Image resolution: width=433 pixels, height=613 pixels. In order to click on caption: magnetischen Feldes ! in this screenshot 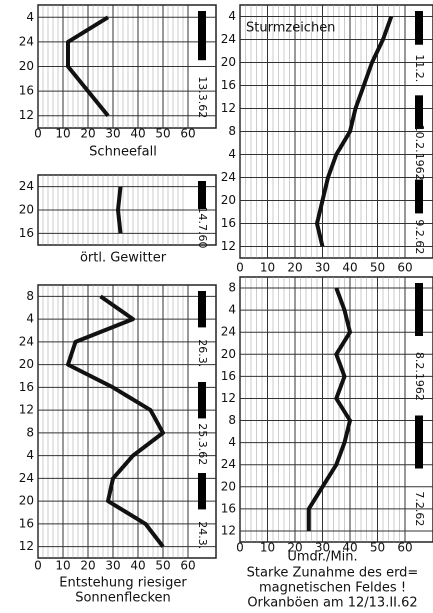, I will do `click(332, 588)`.